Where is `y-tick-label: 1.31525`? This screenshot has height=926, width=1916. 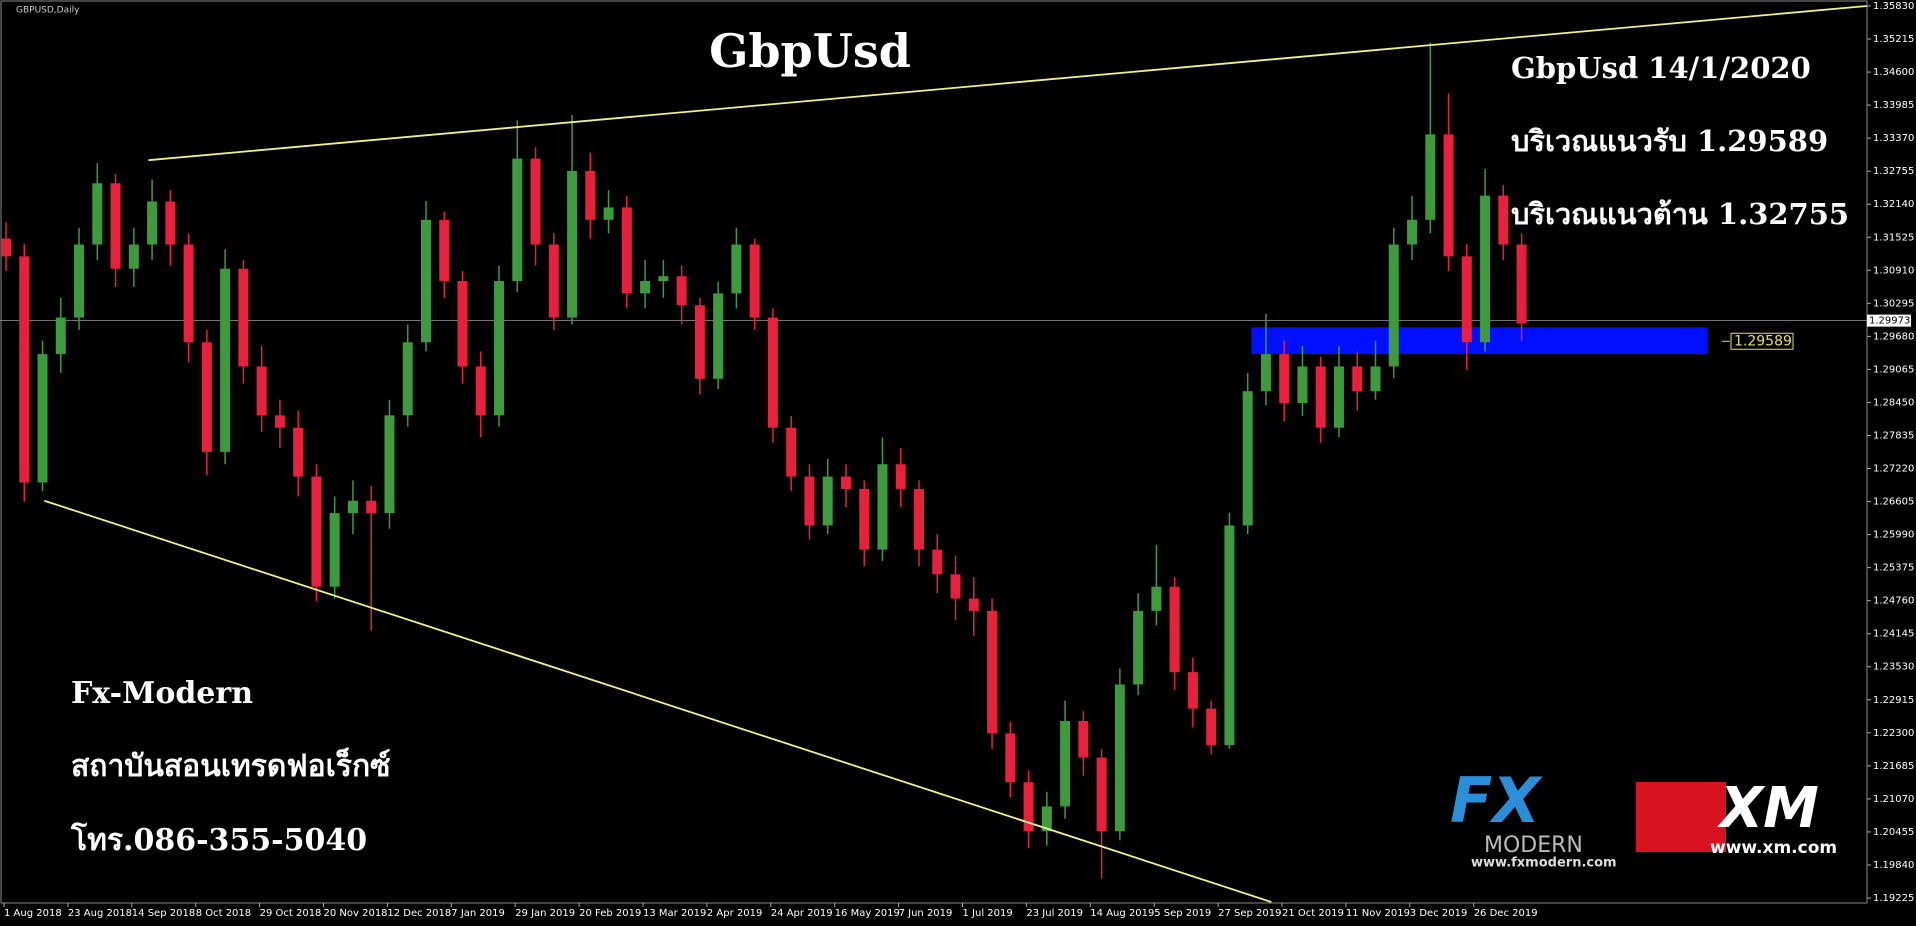
y-tick-label: 1.31525 is located at coordinates (1893, 237).